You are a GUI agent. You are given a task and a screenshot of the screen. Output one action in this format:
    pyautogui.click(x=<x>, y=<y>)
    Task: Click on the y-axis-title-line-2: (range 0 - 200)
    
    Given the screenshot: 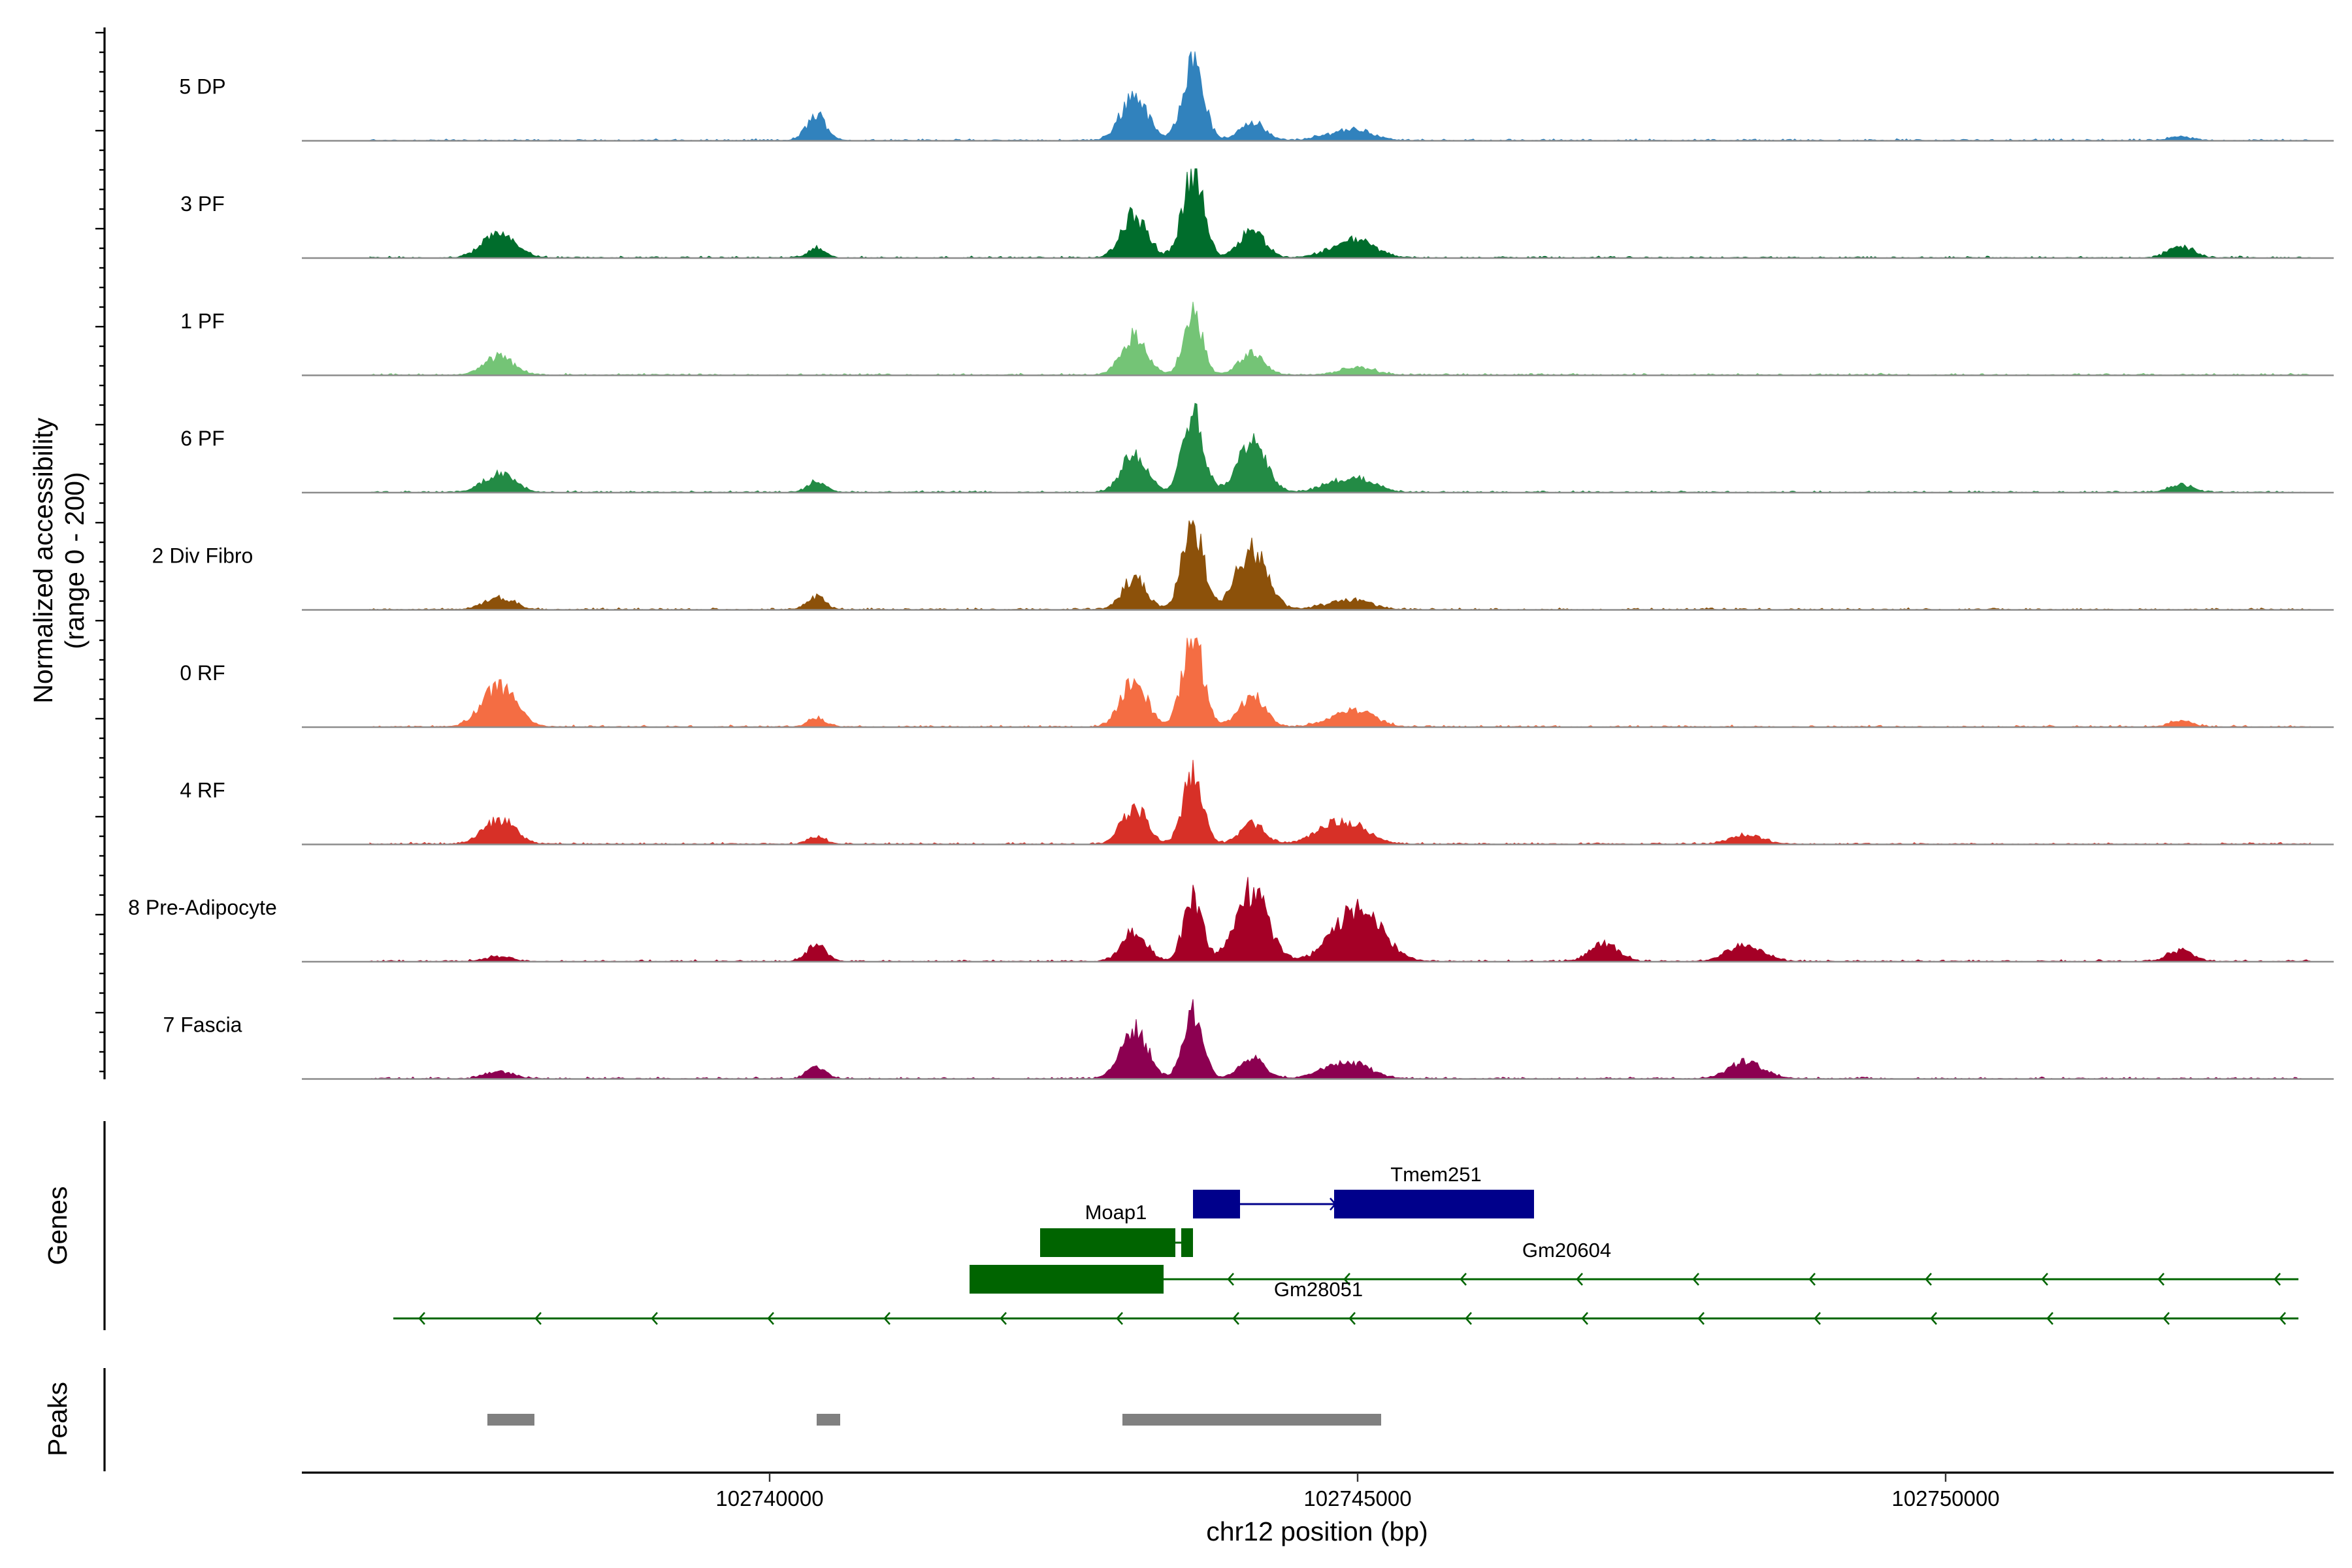 What is the action you would take?
    pyautogui.click(x=74, y=560)
    